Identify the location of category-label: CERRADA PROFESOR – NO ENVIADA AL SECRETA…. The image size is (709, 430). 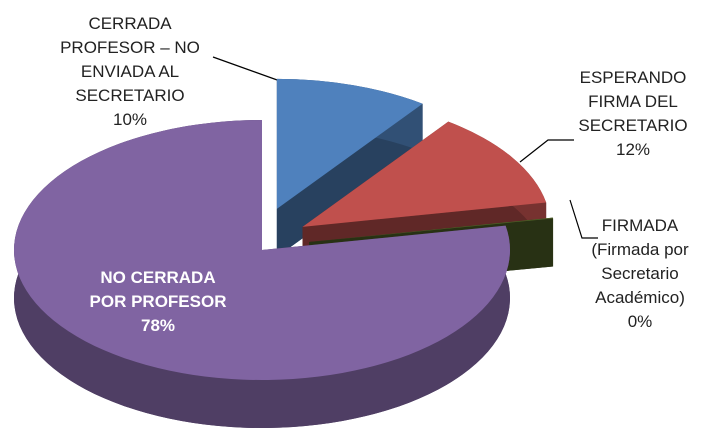
(130, 59).